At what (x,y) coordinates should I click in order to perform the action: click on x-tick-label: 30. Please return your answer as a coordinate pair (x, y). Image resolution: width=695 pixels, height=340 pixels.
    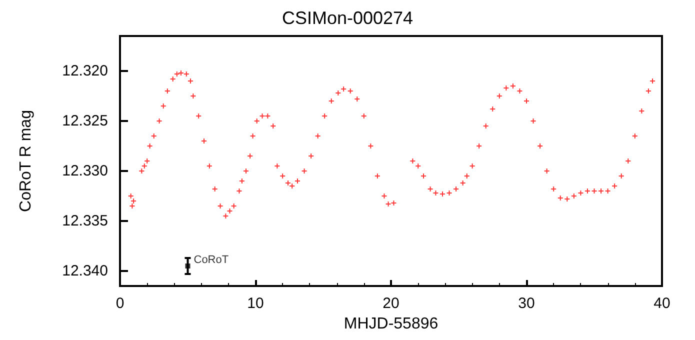
    Looking at the image, I should click on (526, 303).